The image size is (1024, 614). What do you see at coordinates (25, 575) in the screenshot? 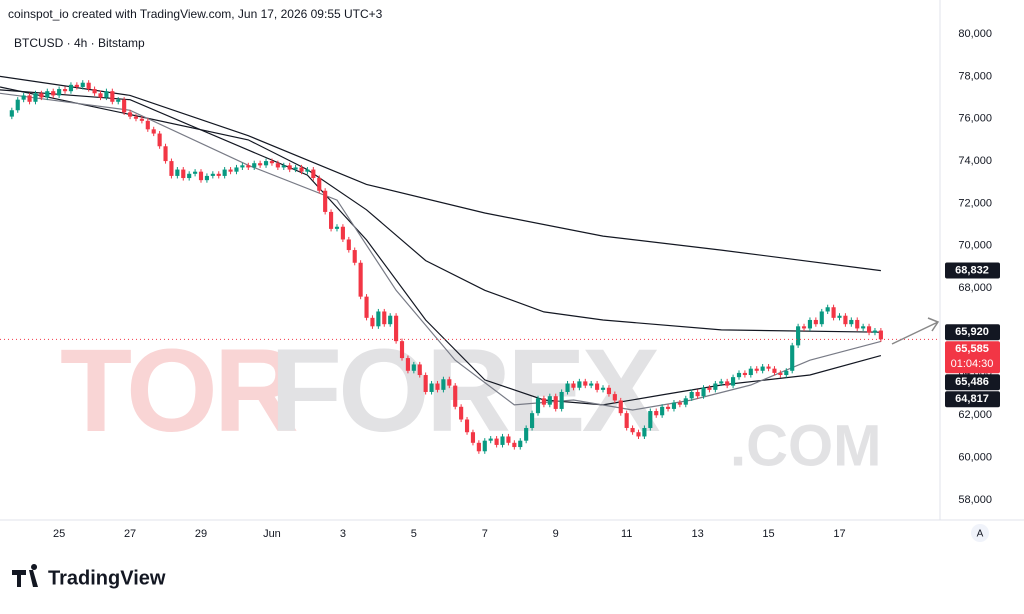
I see `logo-icon` at bounding box center [25, 575].